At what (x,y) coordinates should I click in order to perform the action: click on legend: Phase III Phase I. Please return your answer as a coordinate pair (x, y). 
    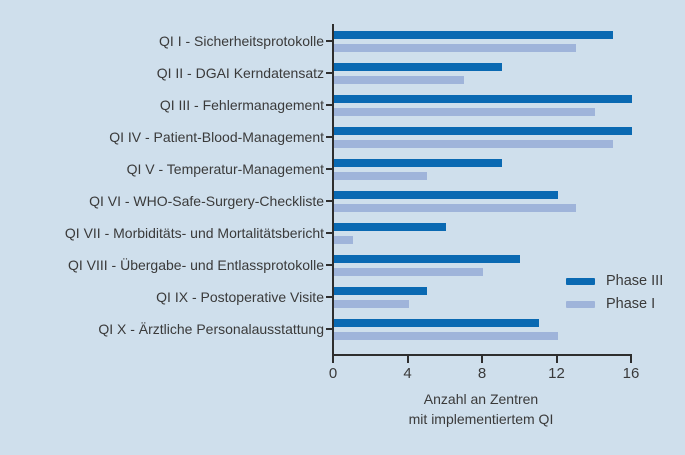
    Looking at the image, I should click on (614, 296).